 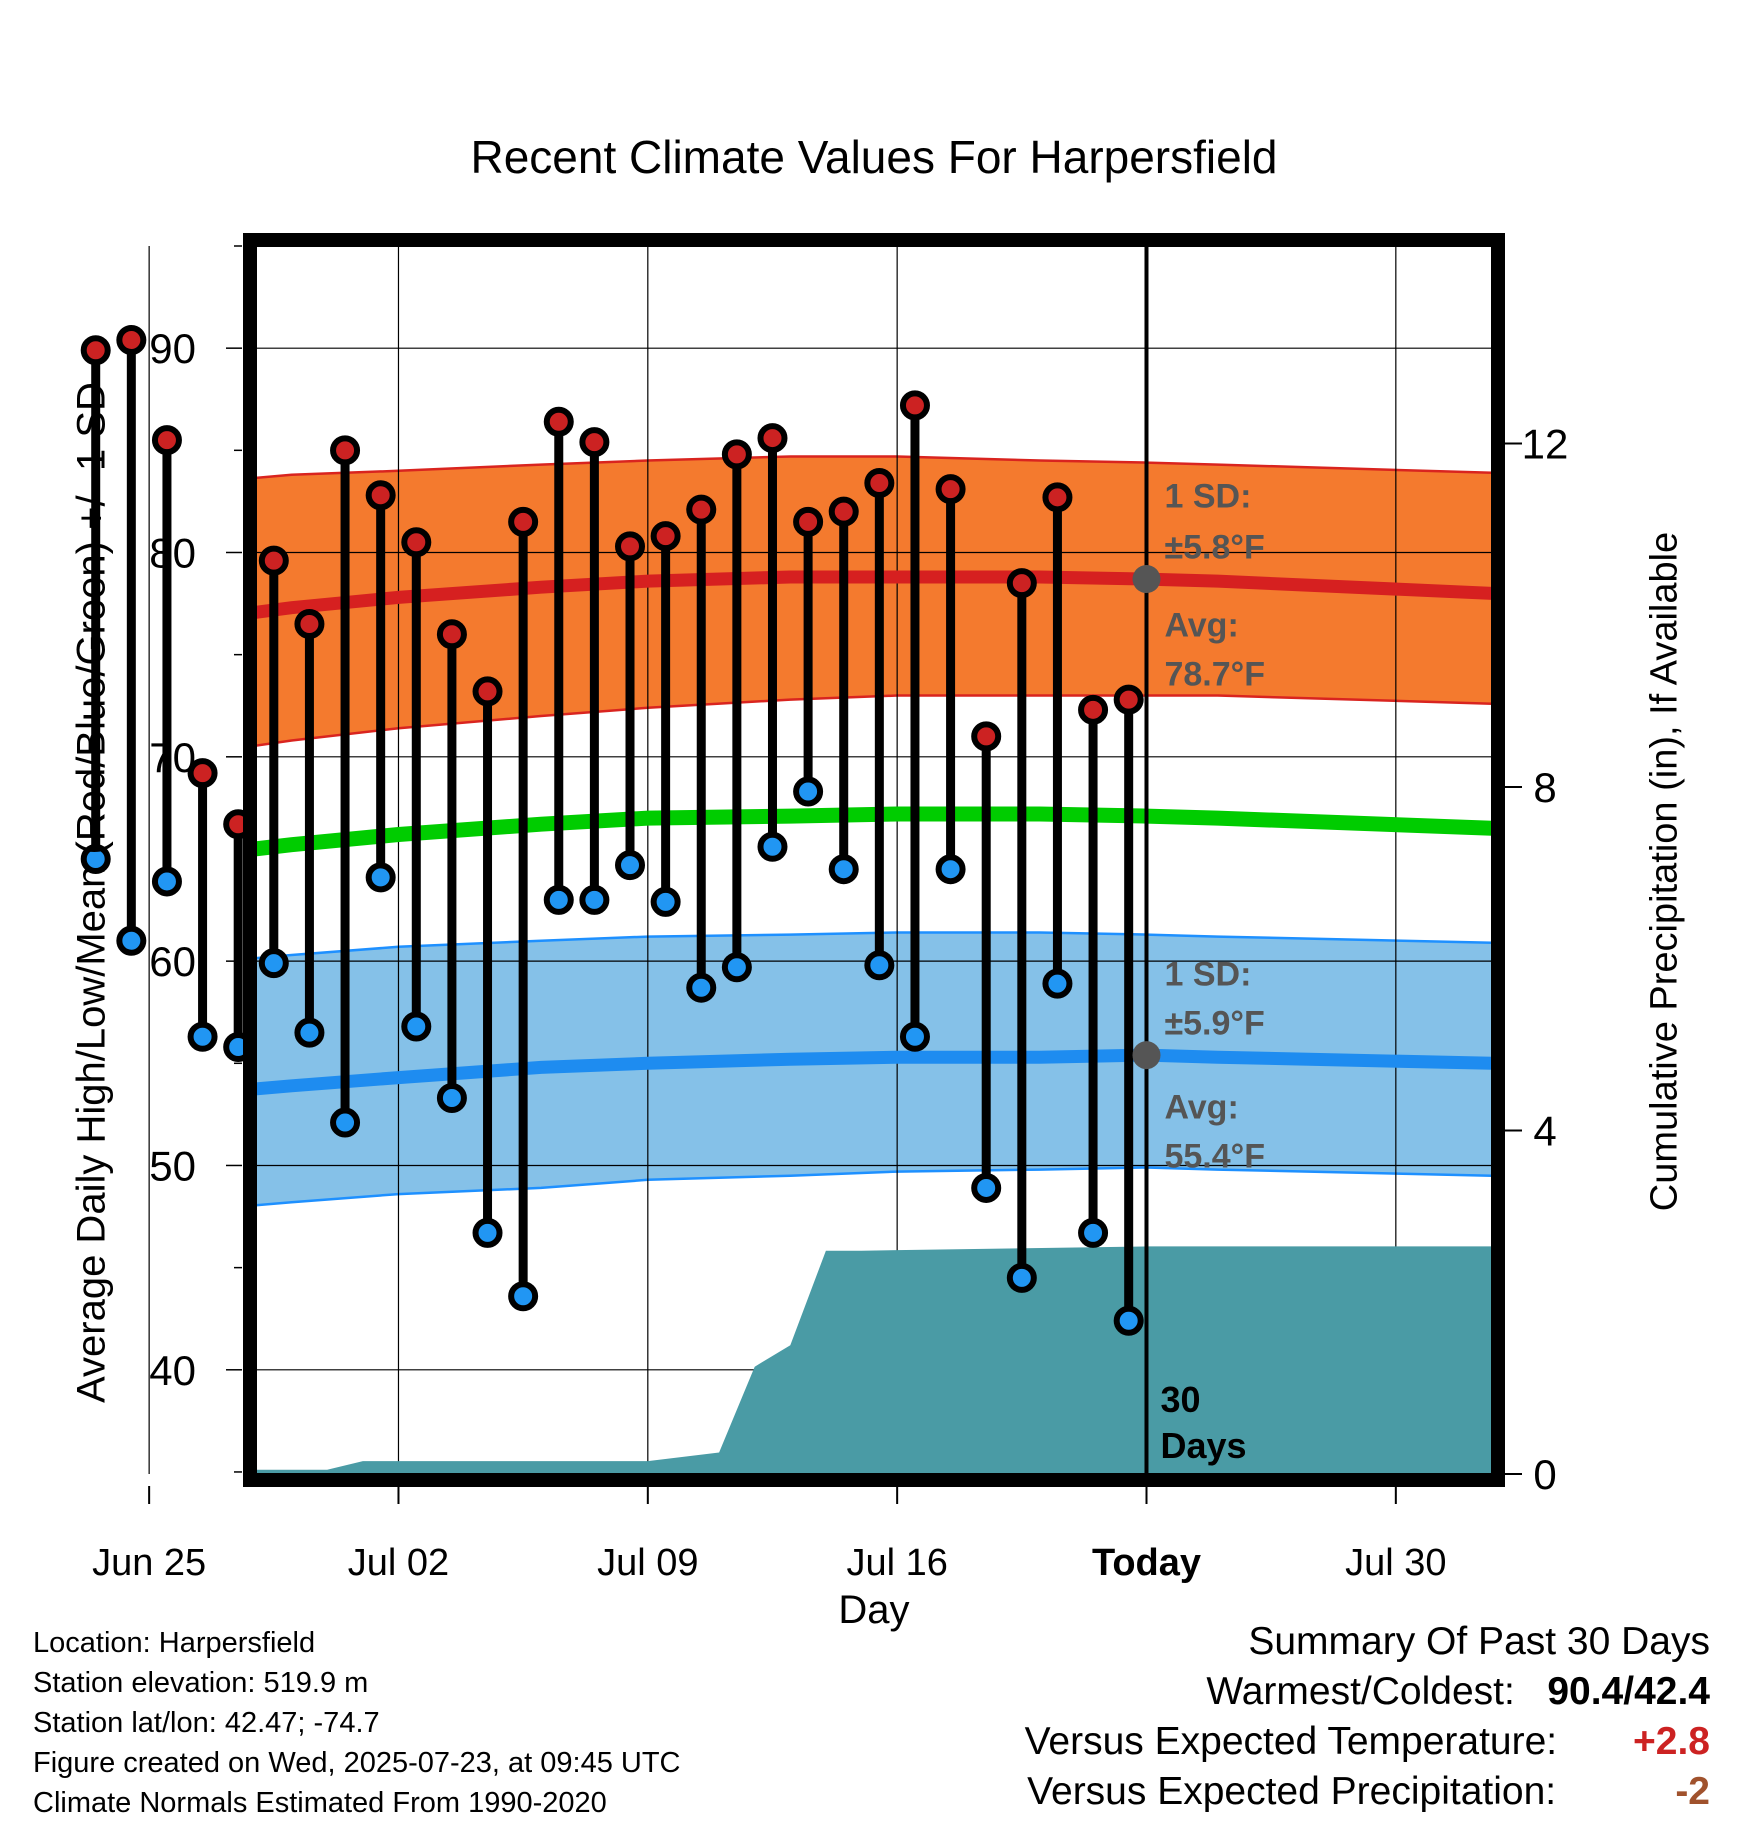 I want to click on y-tick-label: 90, so click(x=172, y=348).